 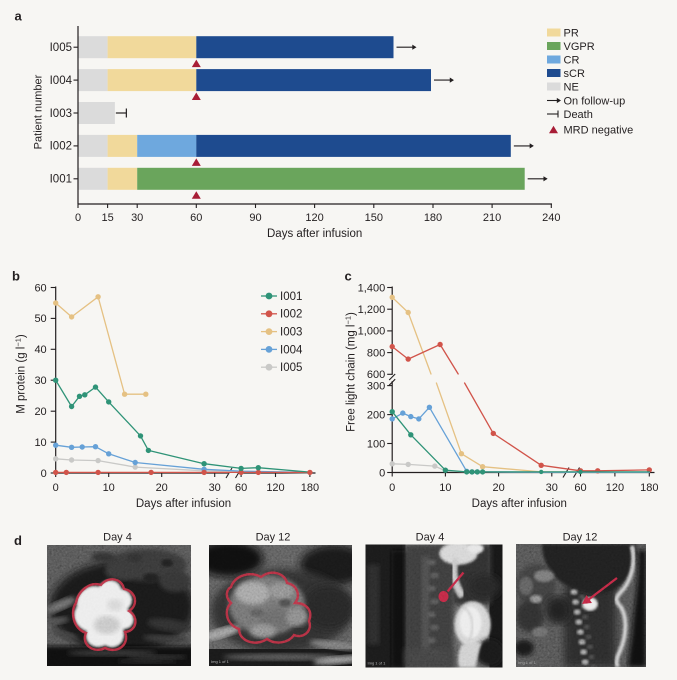 I want to click on svg-text: On follow-up, so click(x=595, y=101).